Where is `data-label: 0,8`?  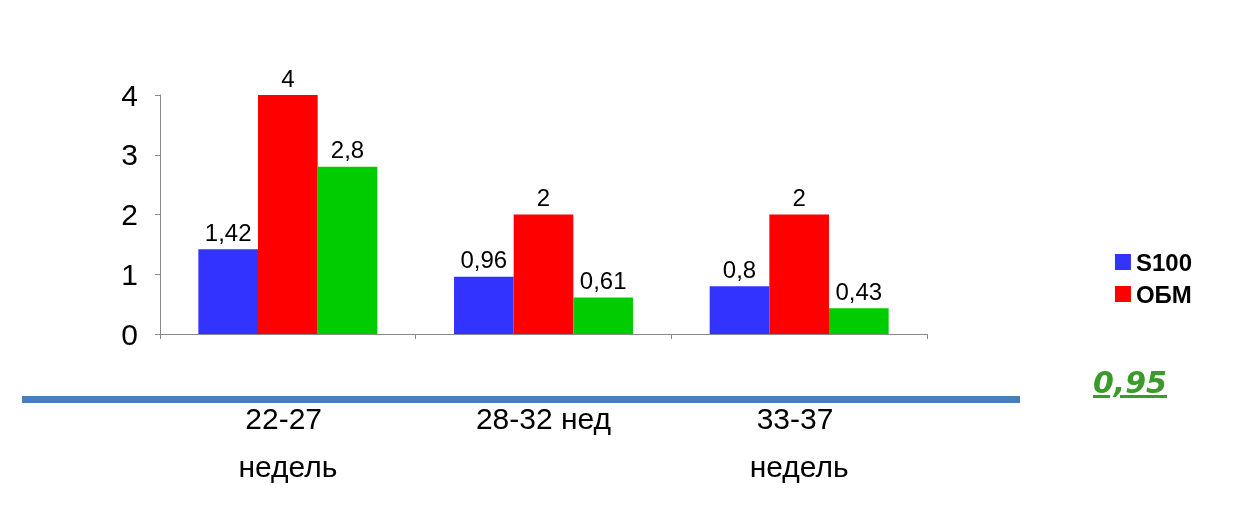 data-label: 0,8 is located at coordinates (739, 269).